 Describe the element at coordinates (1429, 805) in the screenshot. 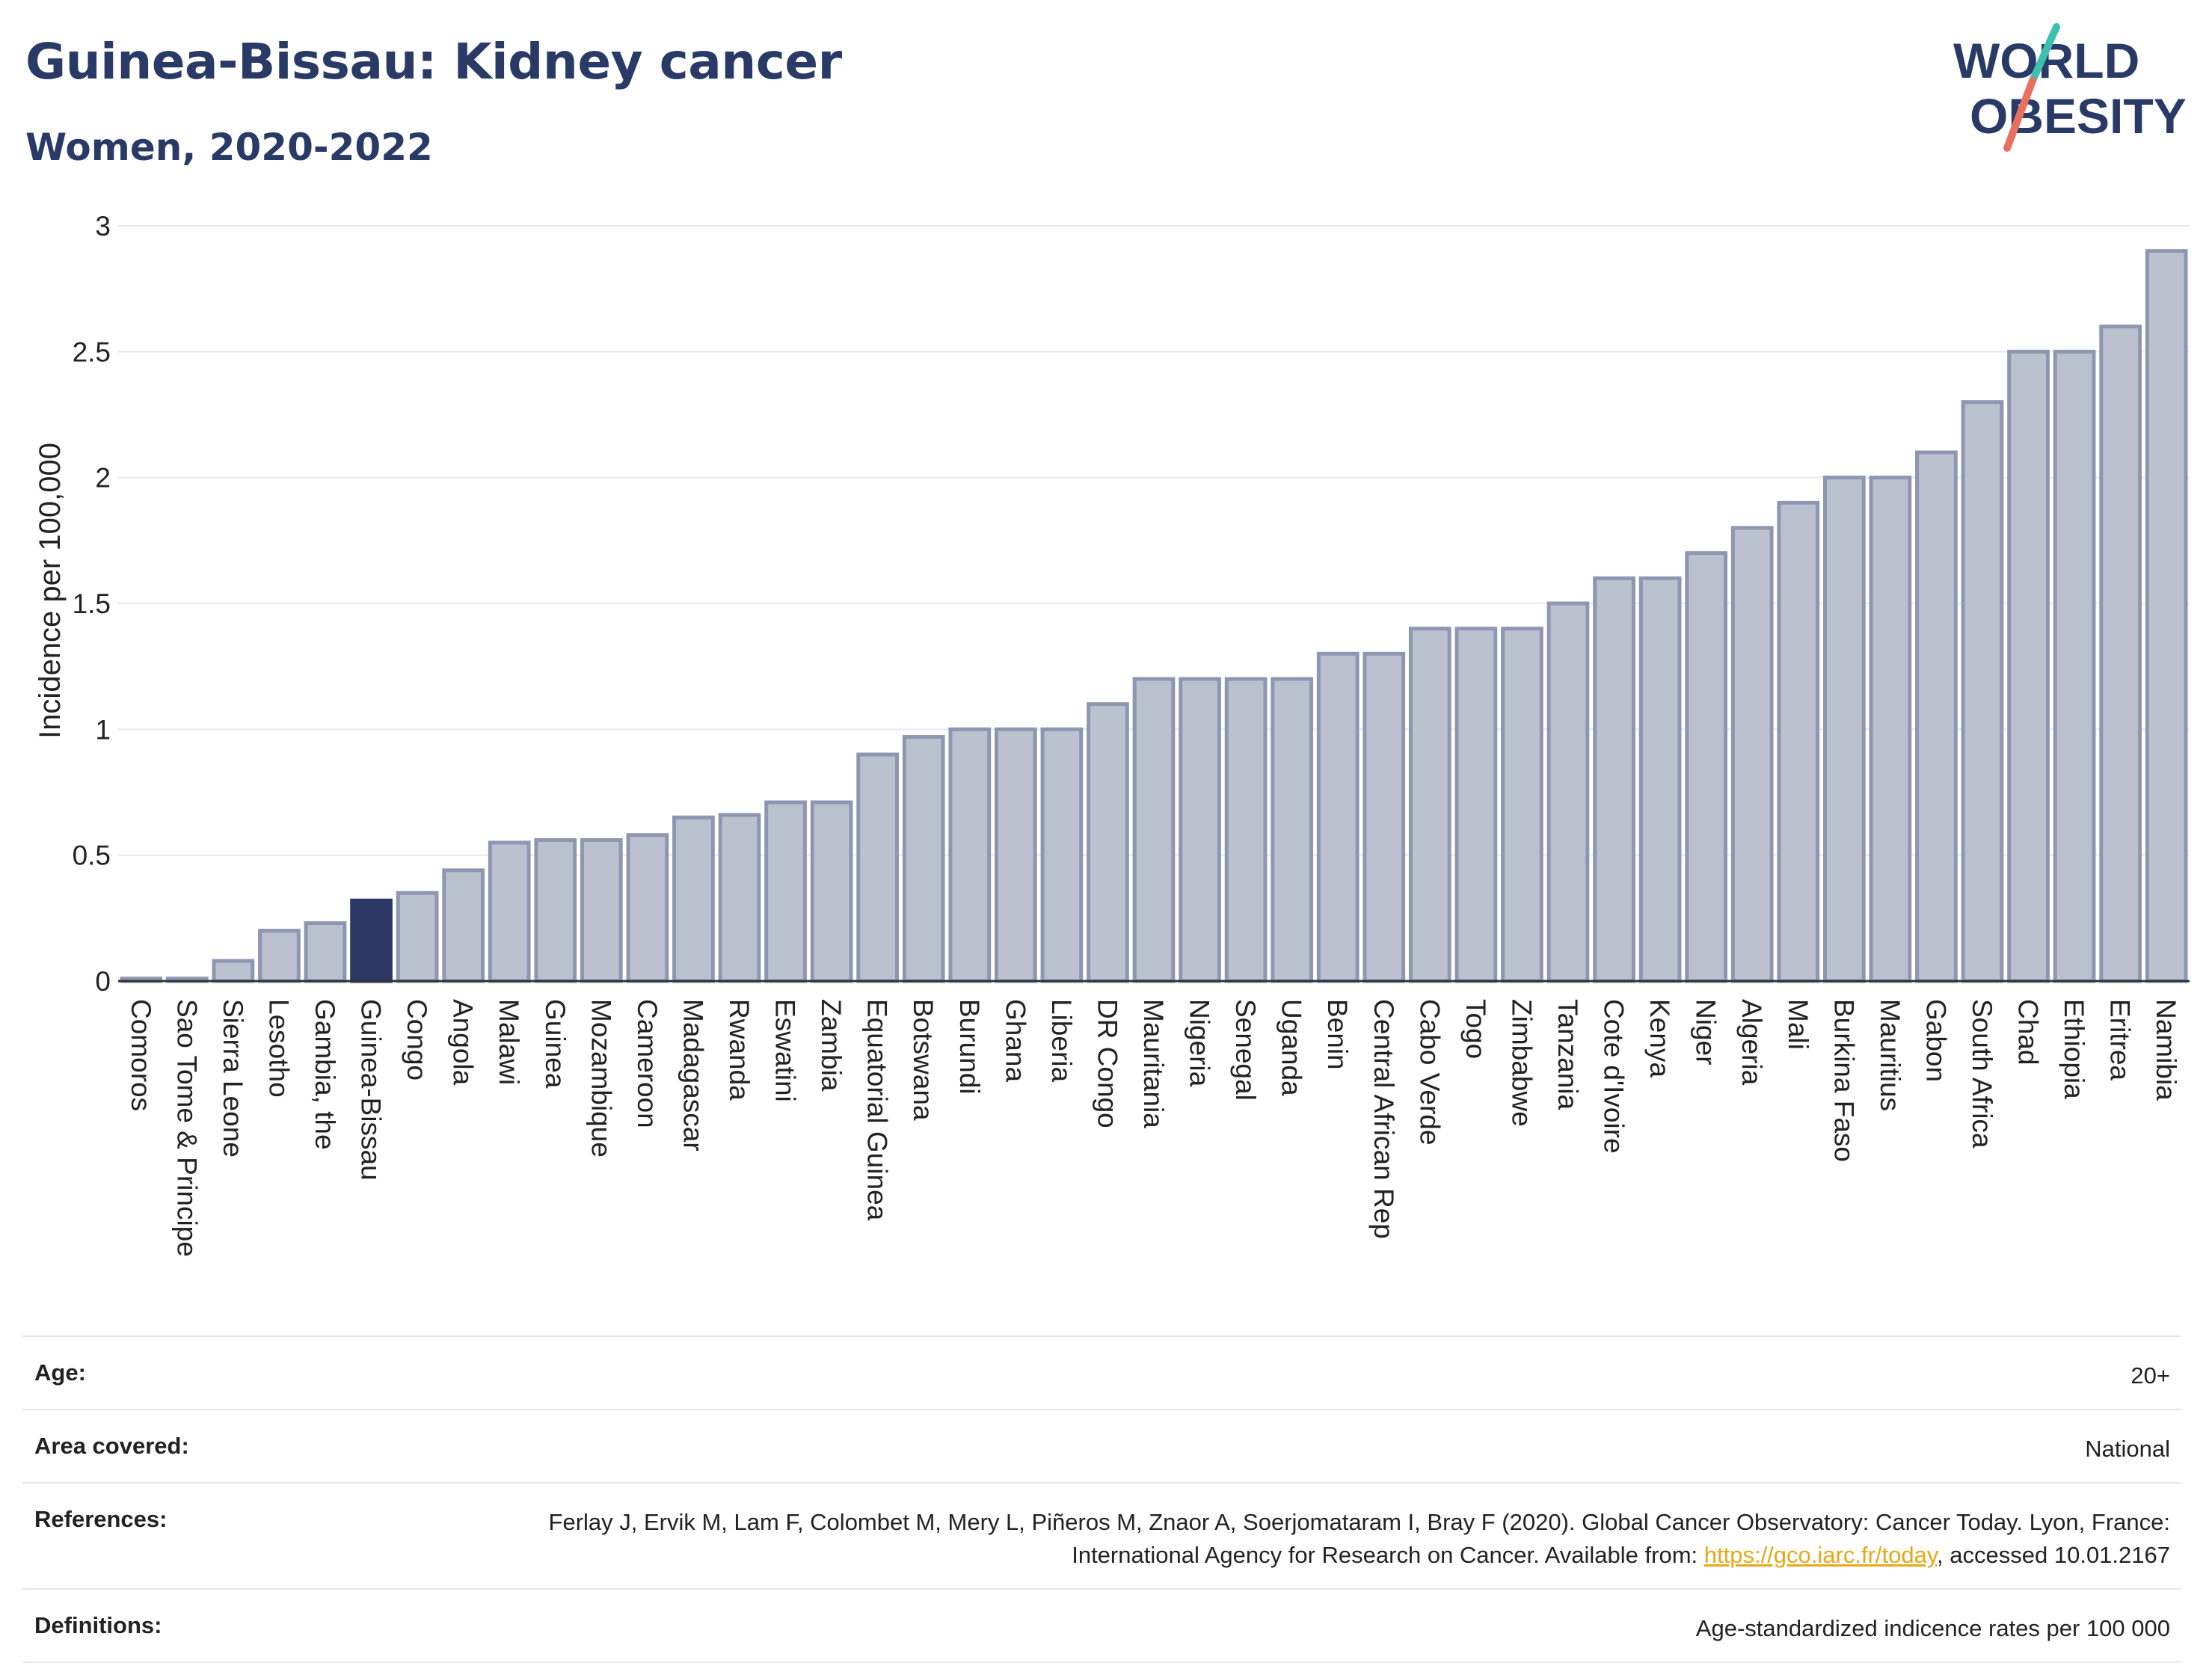

I see `bar-cabo-verde` at that location.